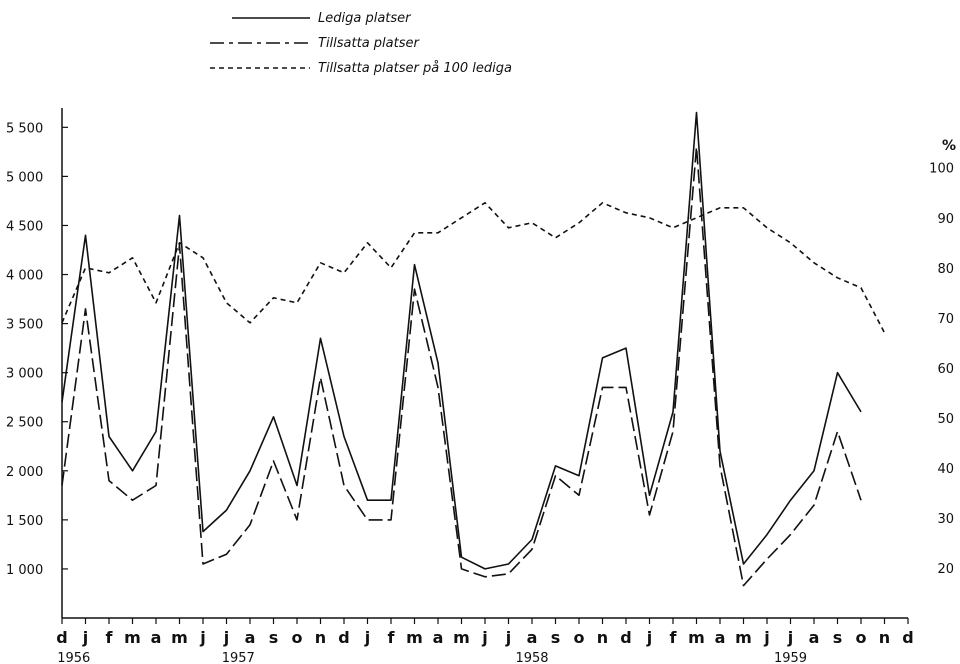  I want to click on left-tick-label: 2 500, so click(24, 423).